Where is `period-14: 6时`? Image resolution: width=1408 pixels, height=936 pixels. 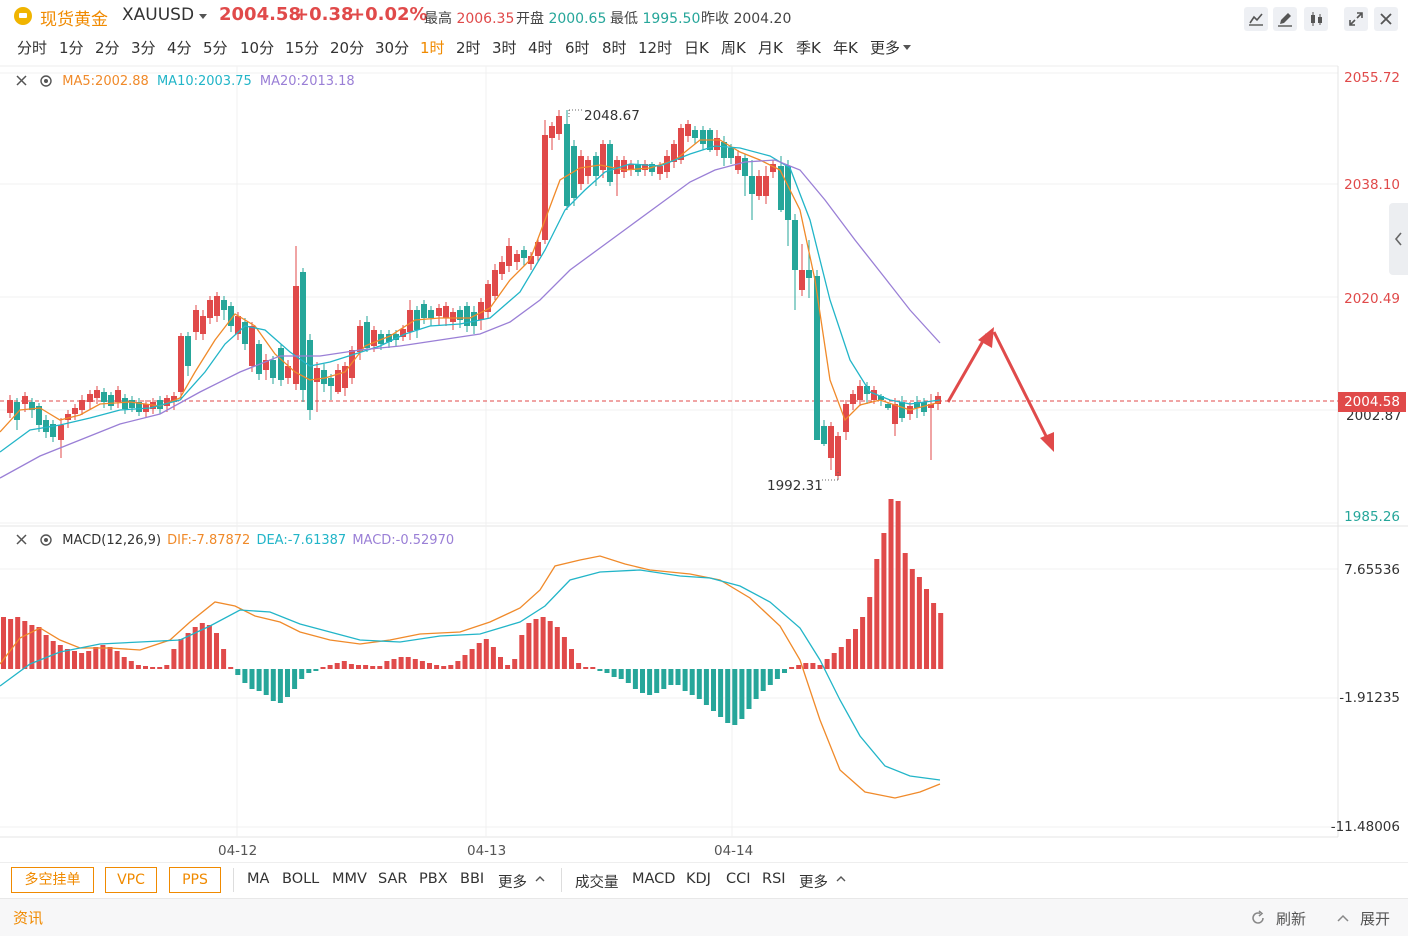 period-14: 6时 is located at coordinates (577, 48).